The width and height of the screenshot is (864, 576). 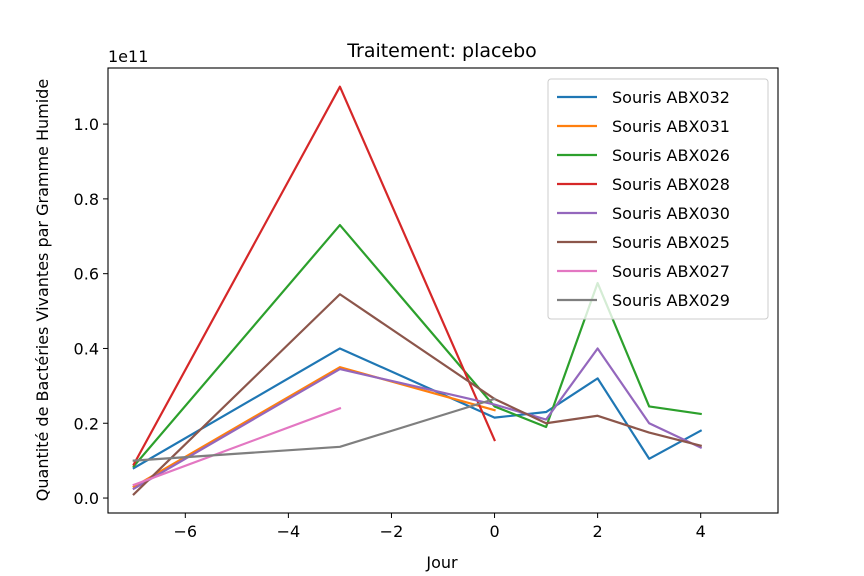 I want to click on x-tick-label: −4, so click(x=289, y=531).